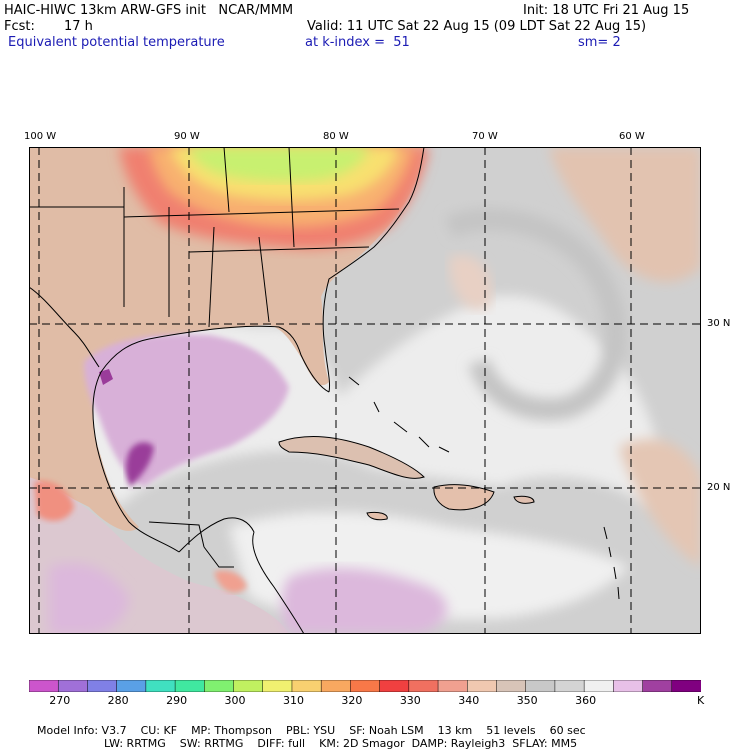 This screenshot has height=750, width=740. I want to click on us-mexico-border, so click(64, 327).